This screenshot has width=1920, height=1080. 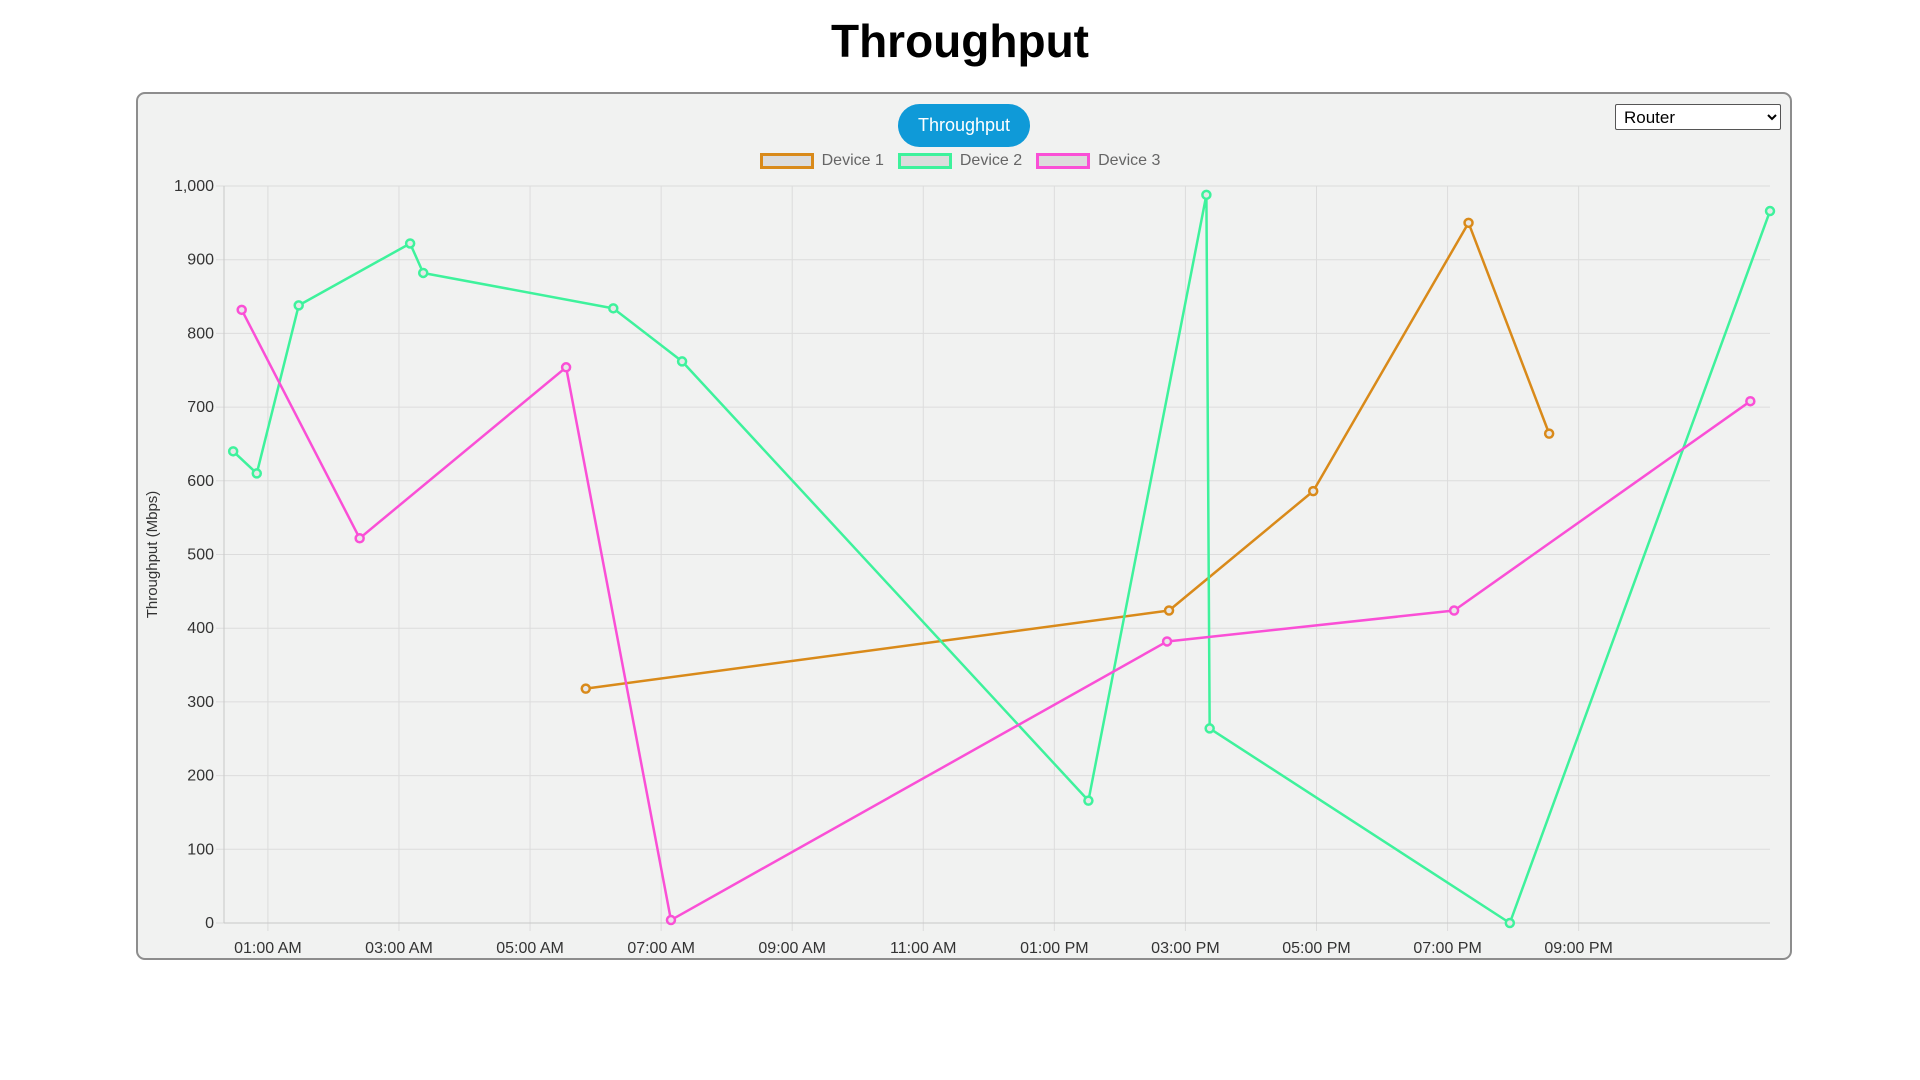 I want to click on y-tick-label: 300, so click(x=200, y=702).